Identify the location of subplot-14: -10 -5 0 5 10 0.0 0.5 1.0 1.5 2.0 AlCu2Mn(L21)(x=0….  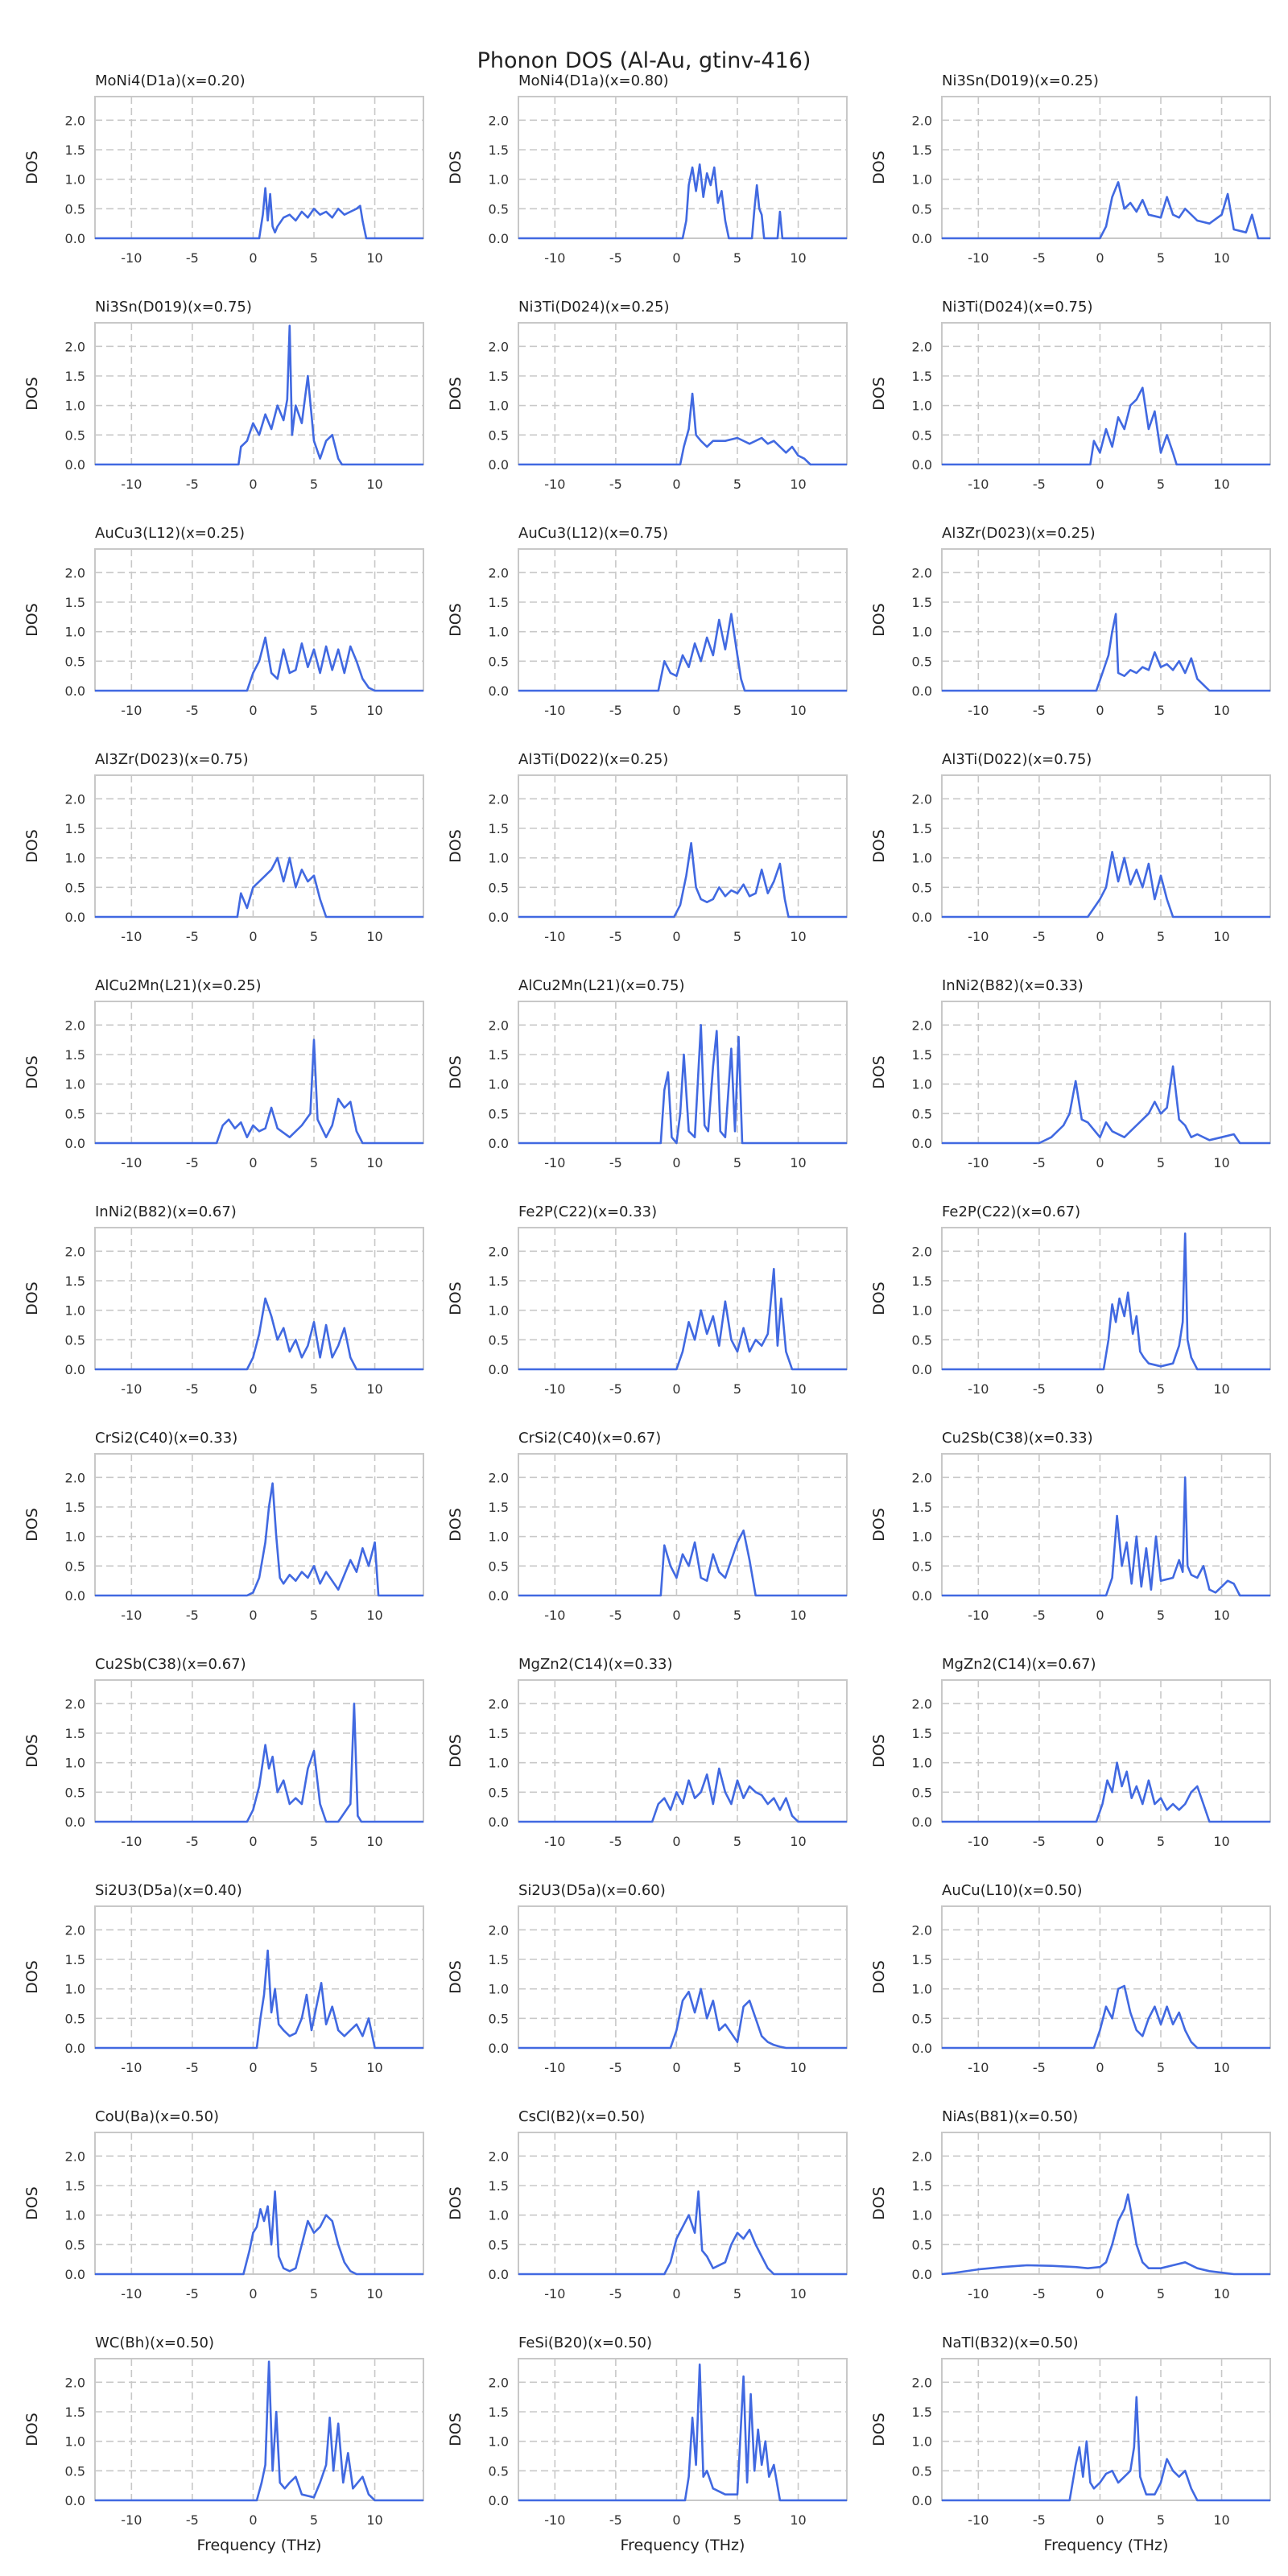
(647, 1073).